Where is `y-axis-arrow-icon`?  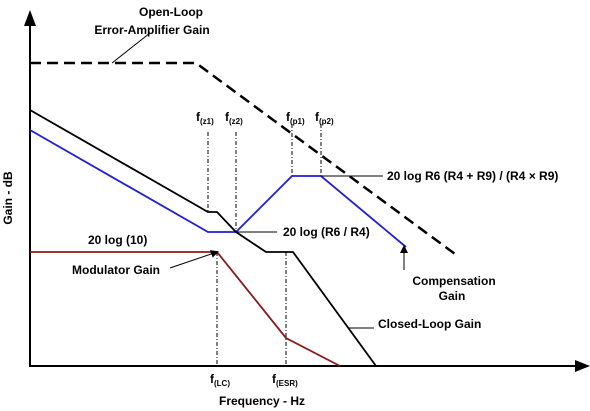
y-axis-arrow-icon is located at coordinates (30, 18).